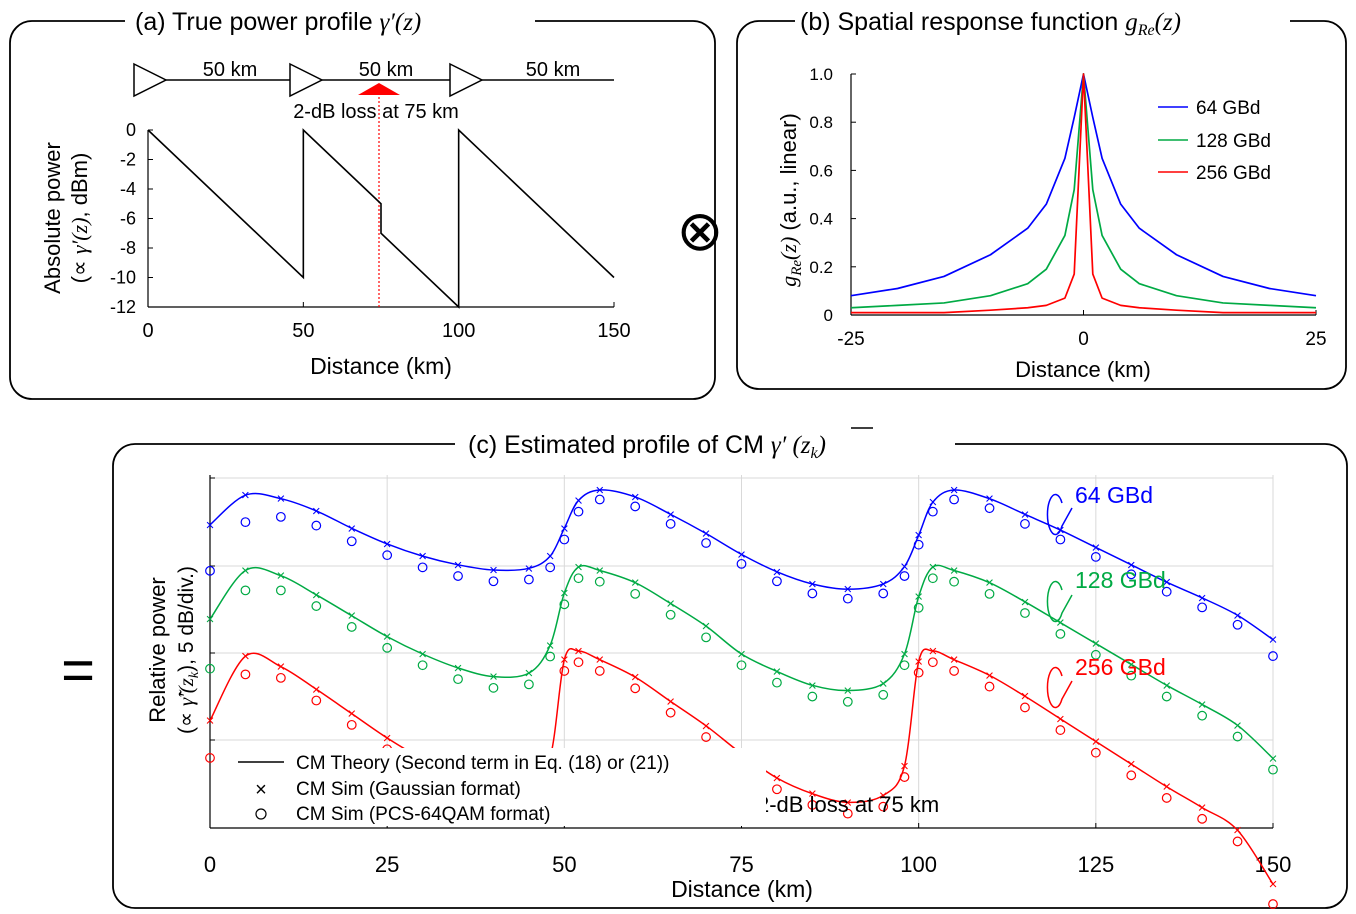 This screenshot has height=914, width=1356. What do you see at coordinates (553, 70) in the screenshot?
I see `span-label: 50 km` at bounding box center [553, 70].